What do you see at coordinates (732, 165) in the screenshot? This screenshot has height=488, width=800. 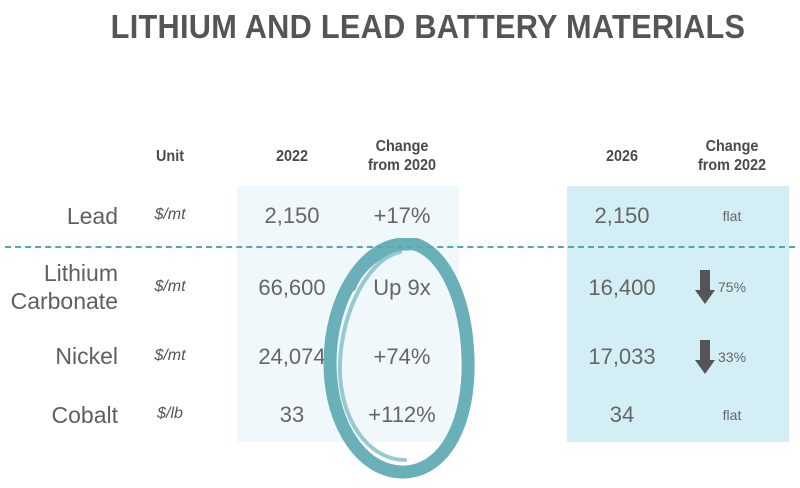 I see `header-change-2022-line2: from 2022` at bounding box center [732, 165].